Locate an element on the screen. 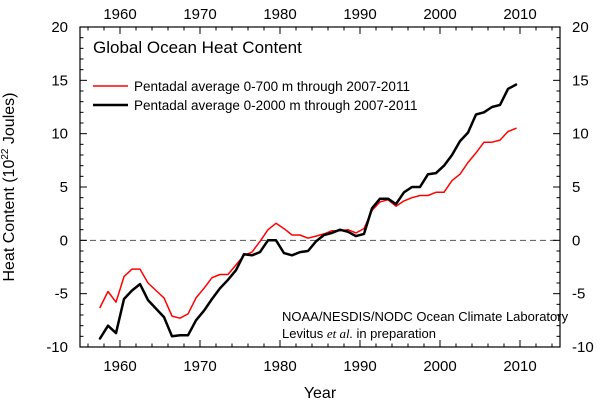  x-tick-label-bottom: 2000 is located at coordinates (439, 366).